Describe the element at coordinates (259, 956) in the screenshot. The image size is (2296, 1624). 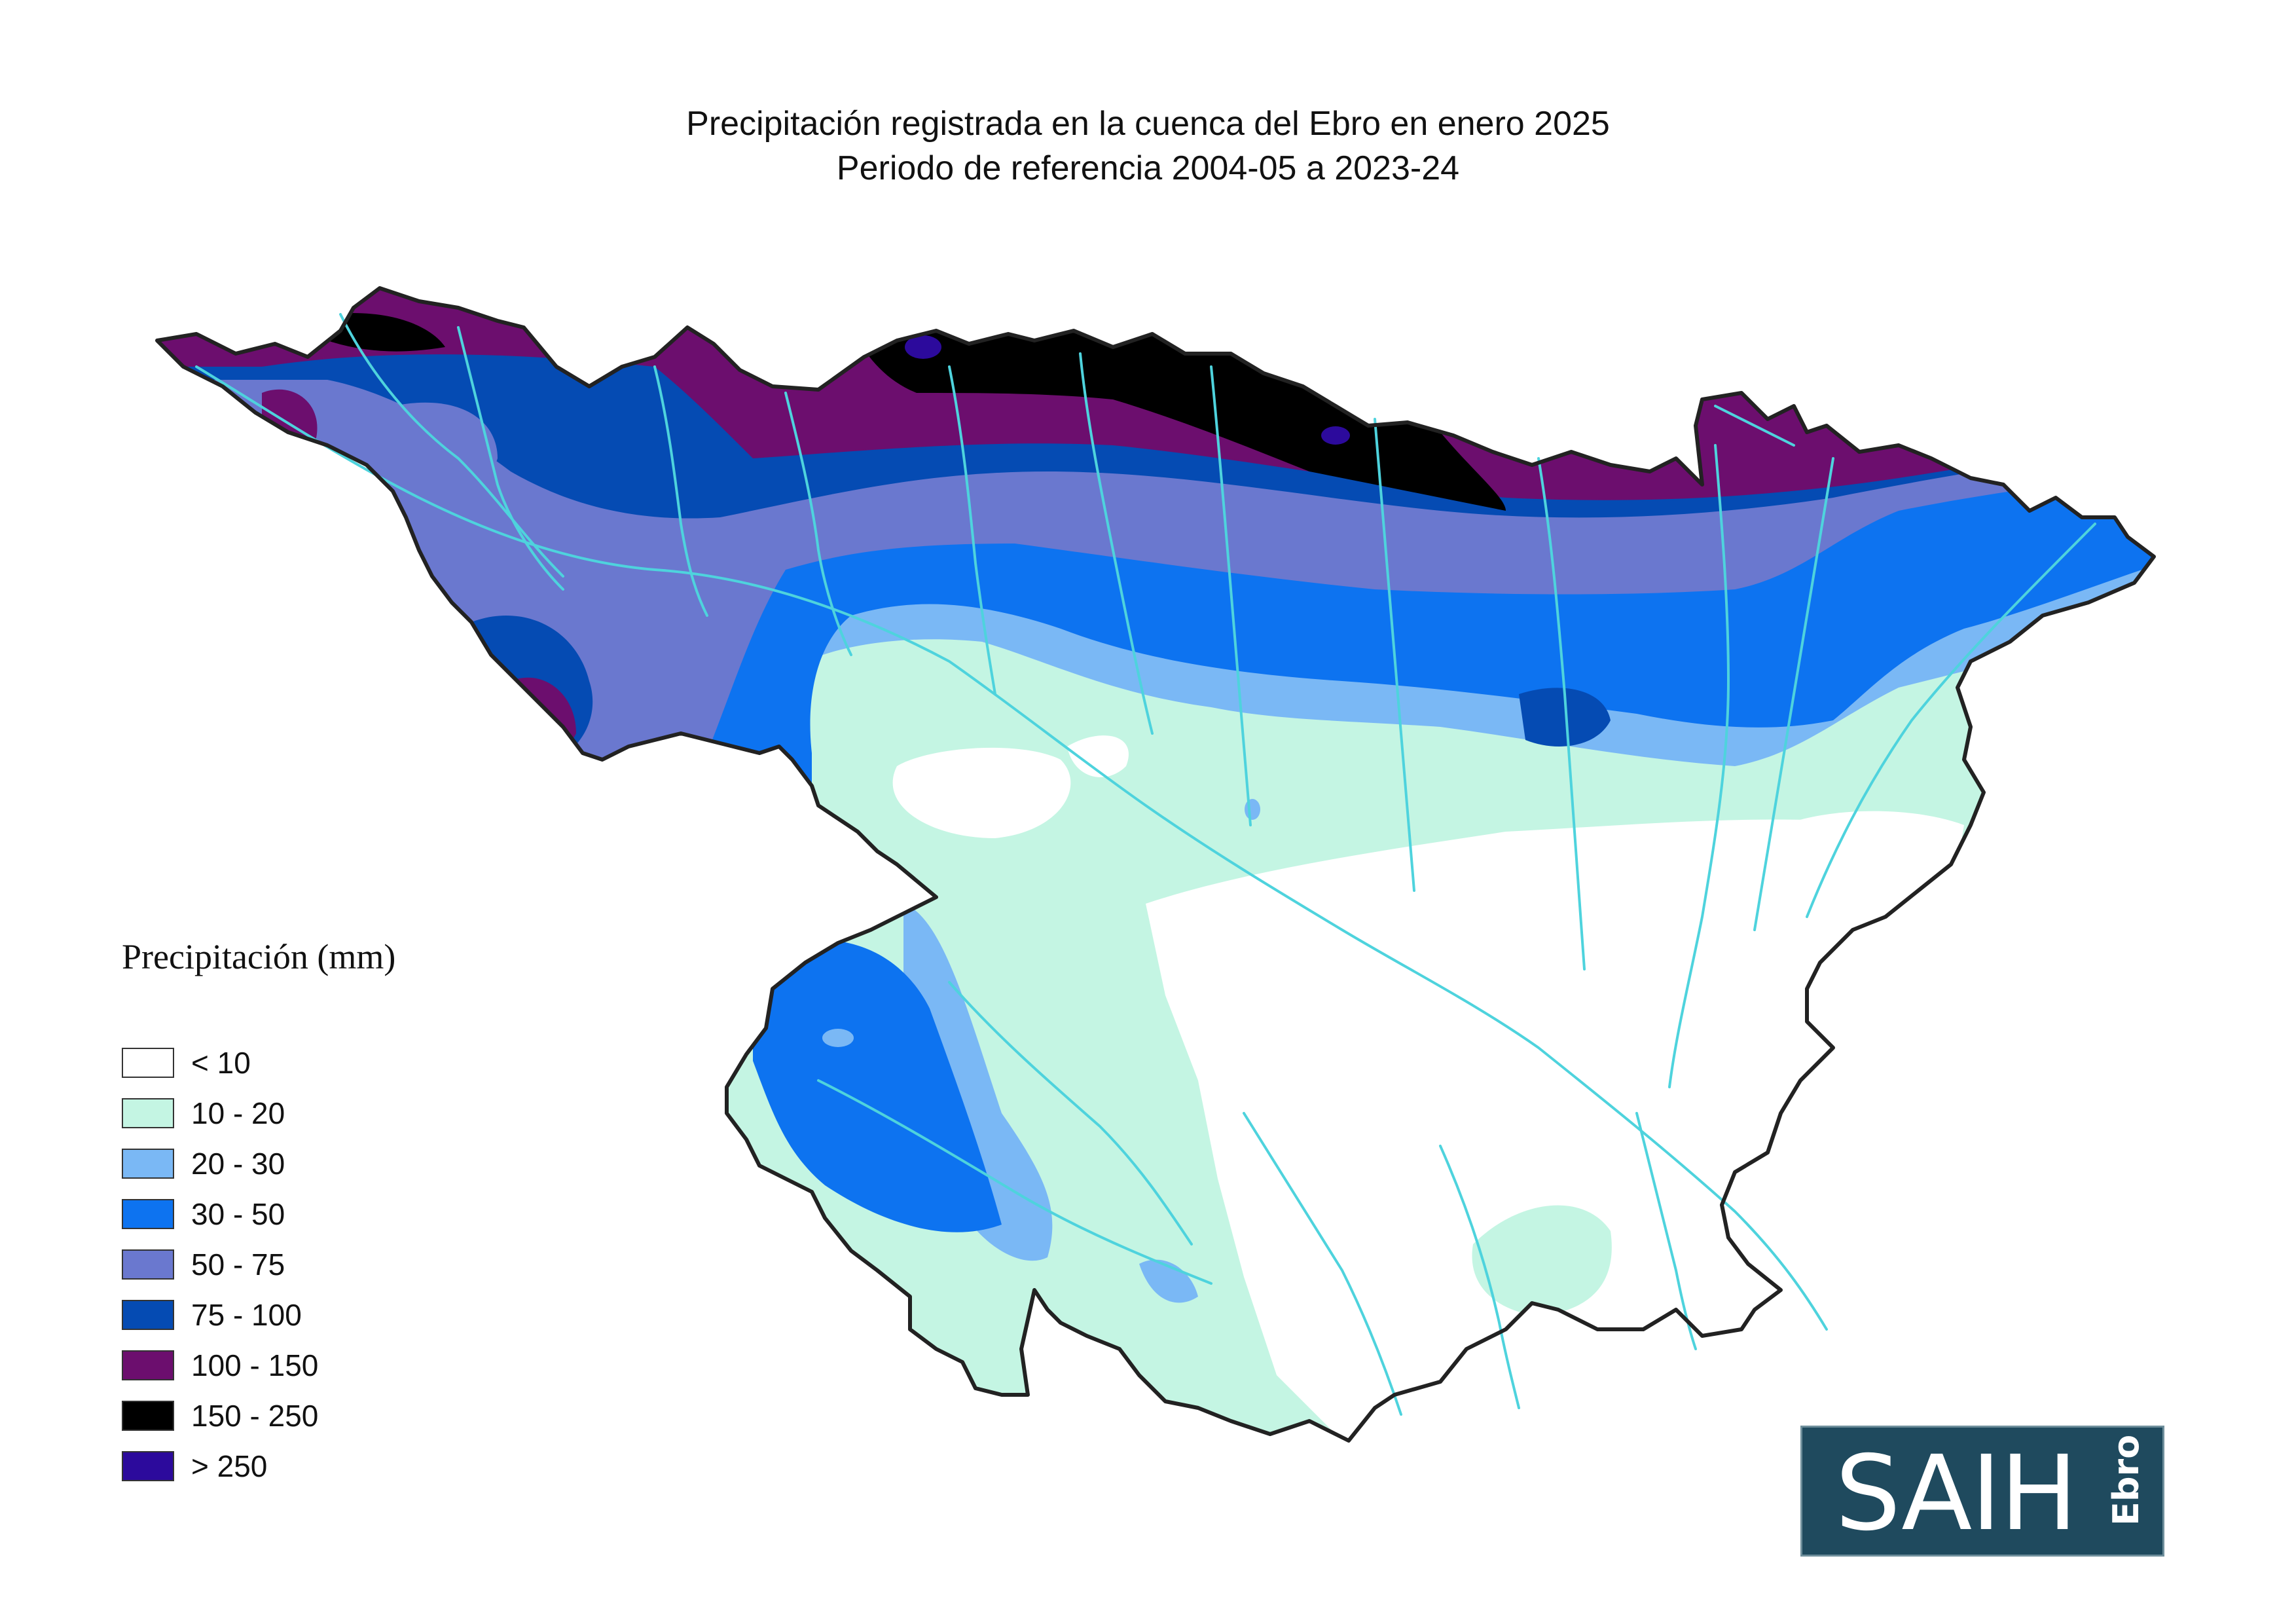
I see `legend-title: Precipitación (mm)` at that location.